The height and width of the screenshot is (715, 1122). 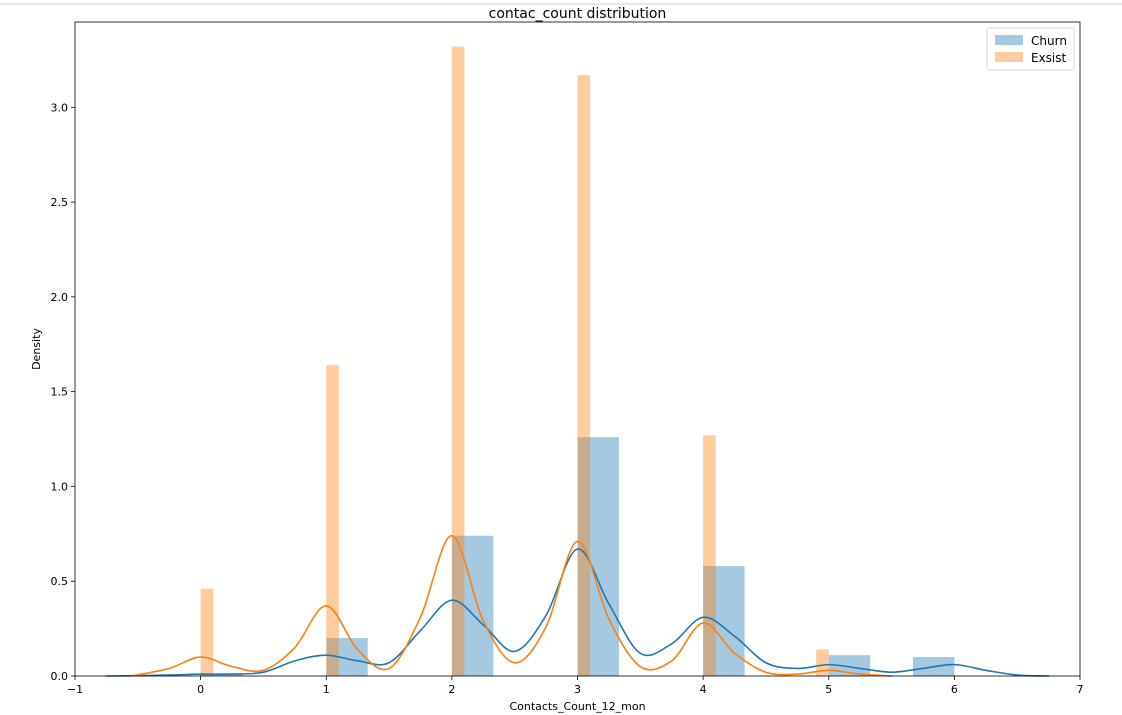 I want to click on x-tick-label-4: 3, so click(x=577, y=689).